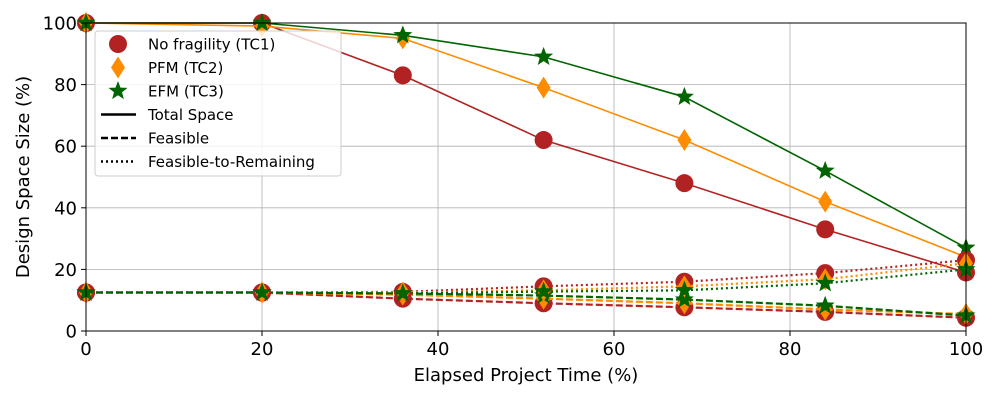  Describe the element at coordinates (185, 68) in the screenshot. I see `legend-label: PFM (TC2)` at that location.